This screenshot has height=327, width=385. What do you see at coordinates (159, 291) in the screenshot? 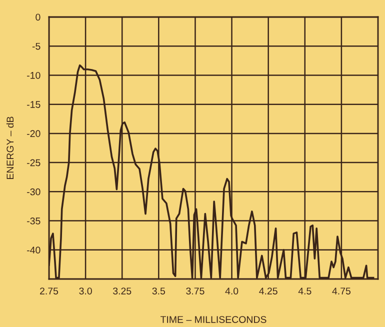
I see `x-tick-label: 3.5` at bounding box center [159, 291].